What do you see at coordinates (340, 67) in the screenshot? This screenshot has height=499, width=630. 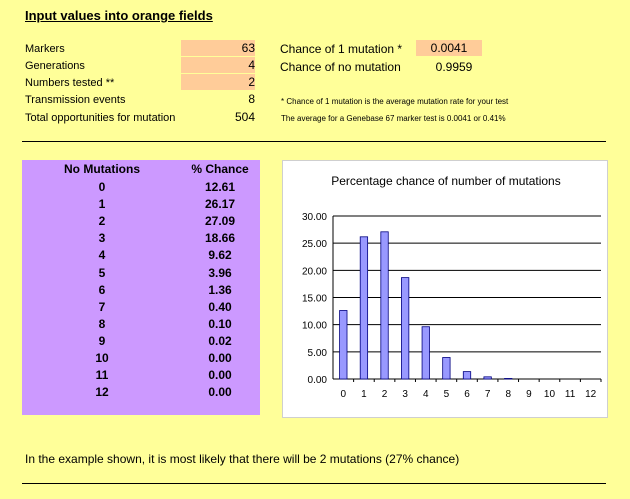 I see `chance-no-mutation-label: Chance of no mutation` at bounding box center [340, 67].